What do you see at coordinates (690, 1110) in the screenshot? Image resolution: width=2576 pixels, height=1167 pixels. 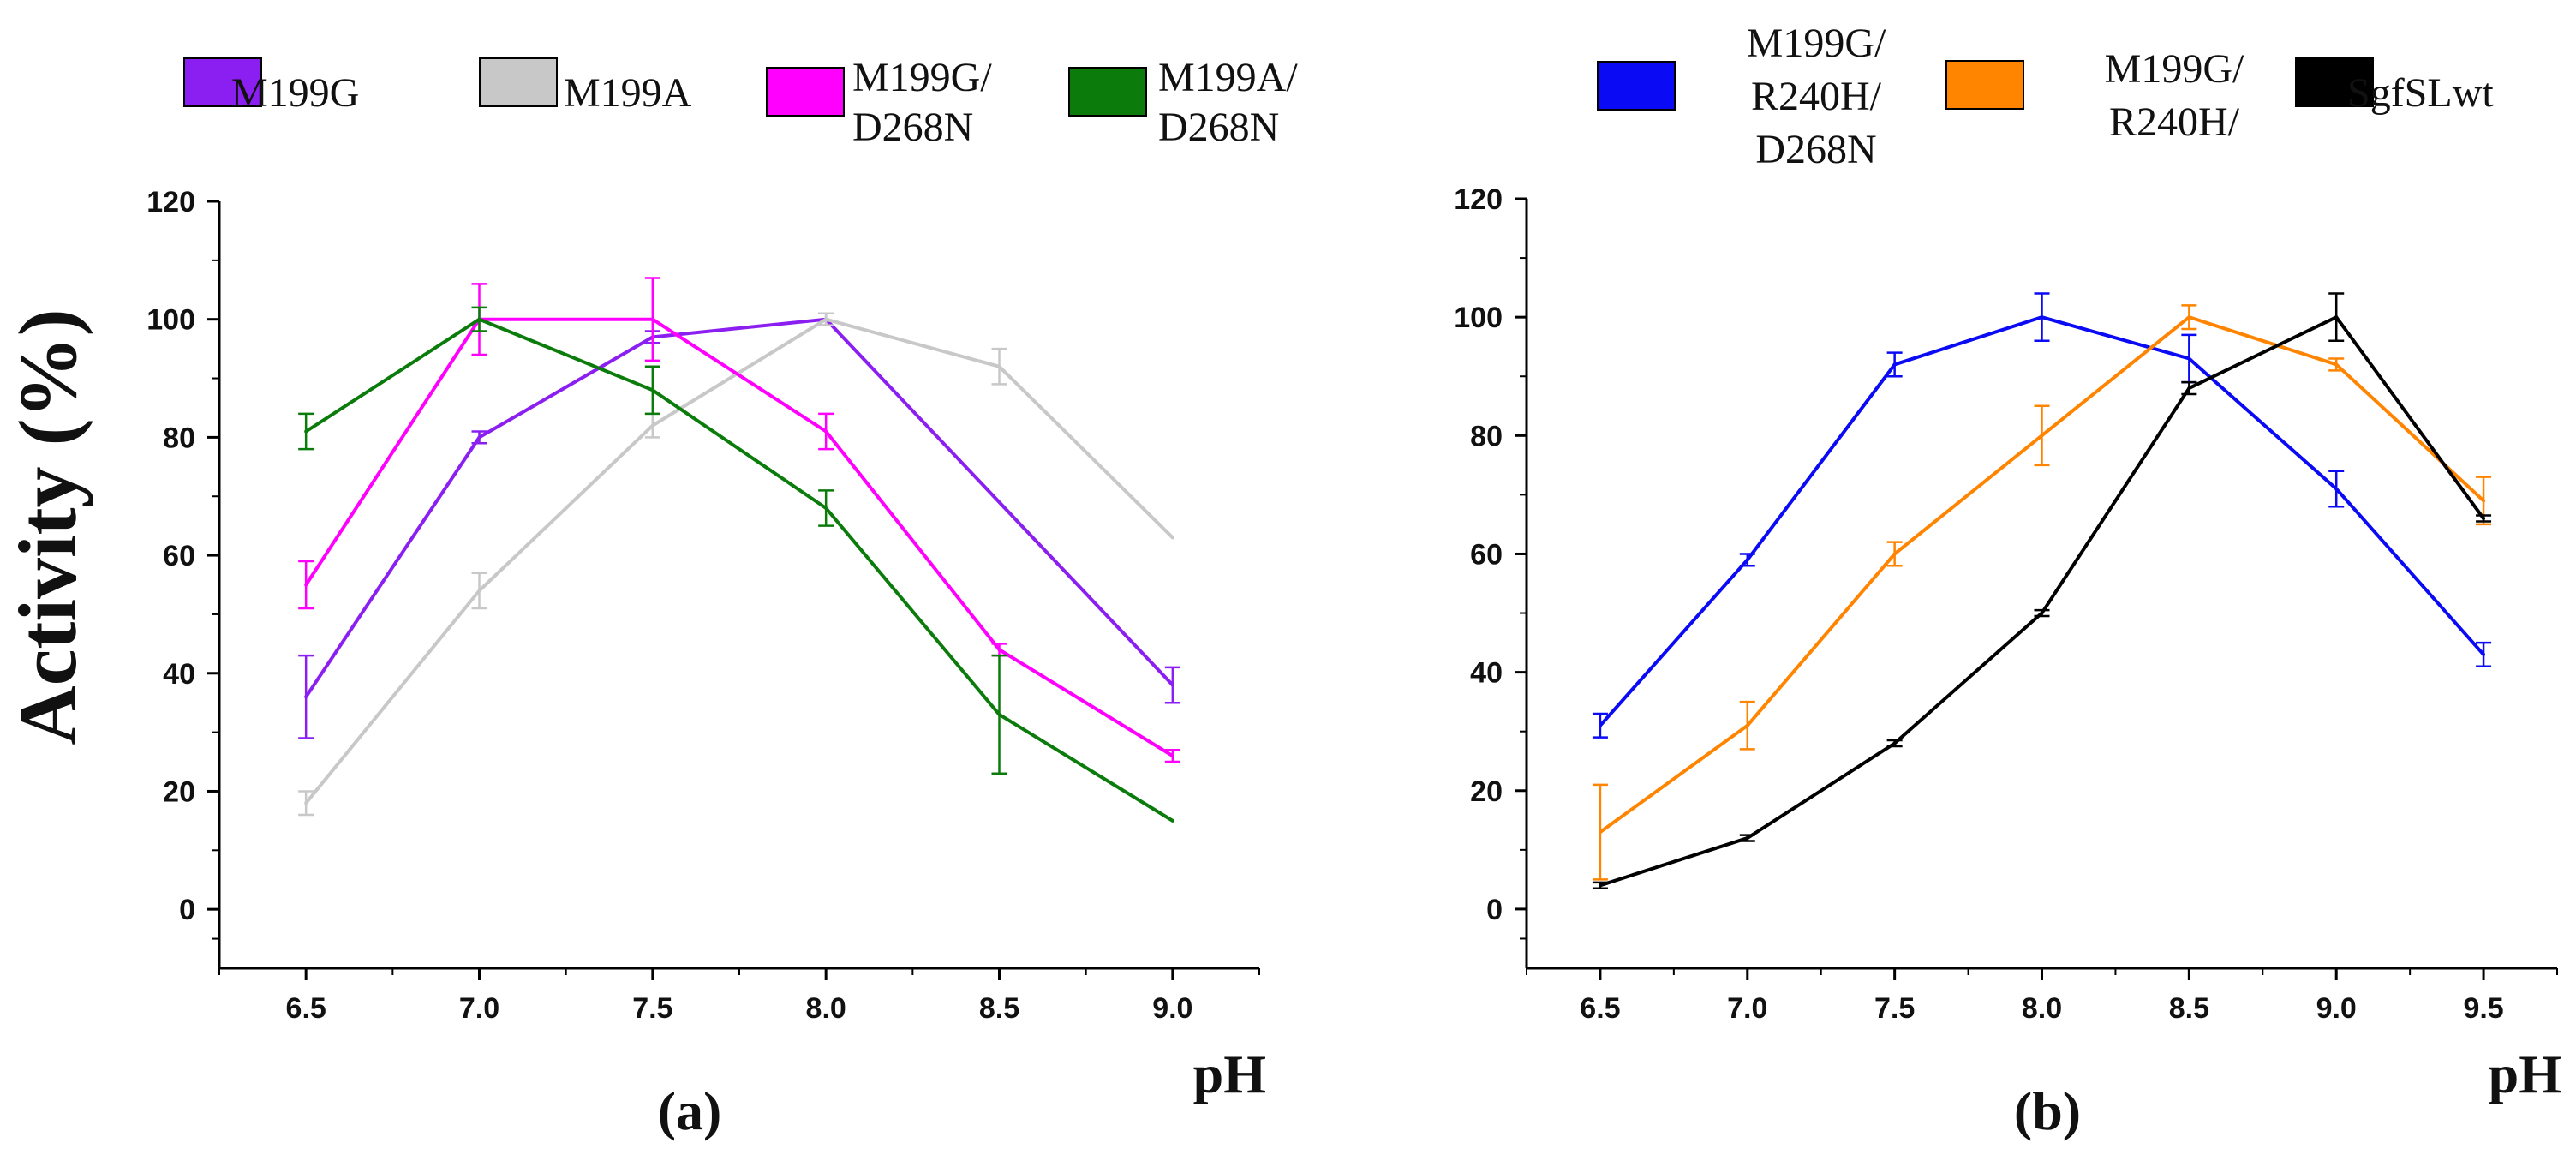 I see `panel-caption: (a)` at bounding box center [690, 1110].